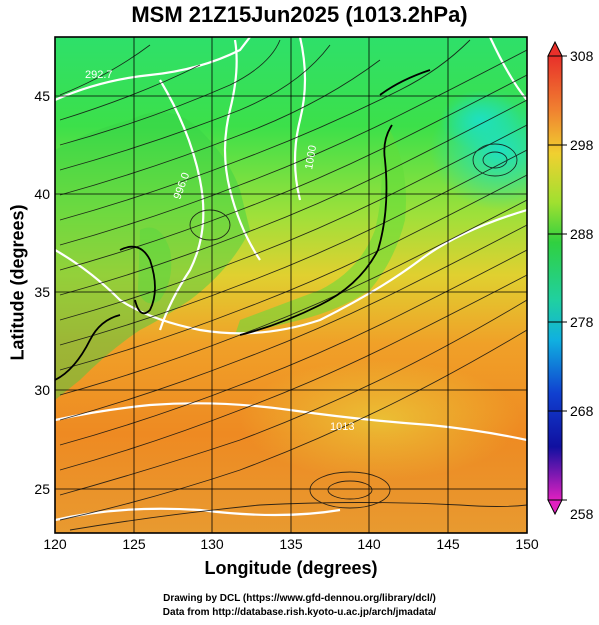 This screenshot has height=625, width=599. Describe the element at coordinates (342, 427) in the screenshot. I see `contour-label: 1013` at that location.